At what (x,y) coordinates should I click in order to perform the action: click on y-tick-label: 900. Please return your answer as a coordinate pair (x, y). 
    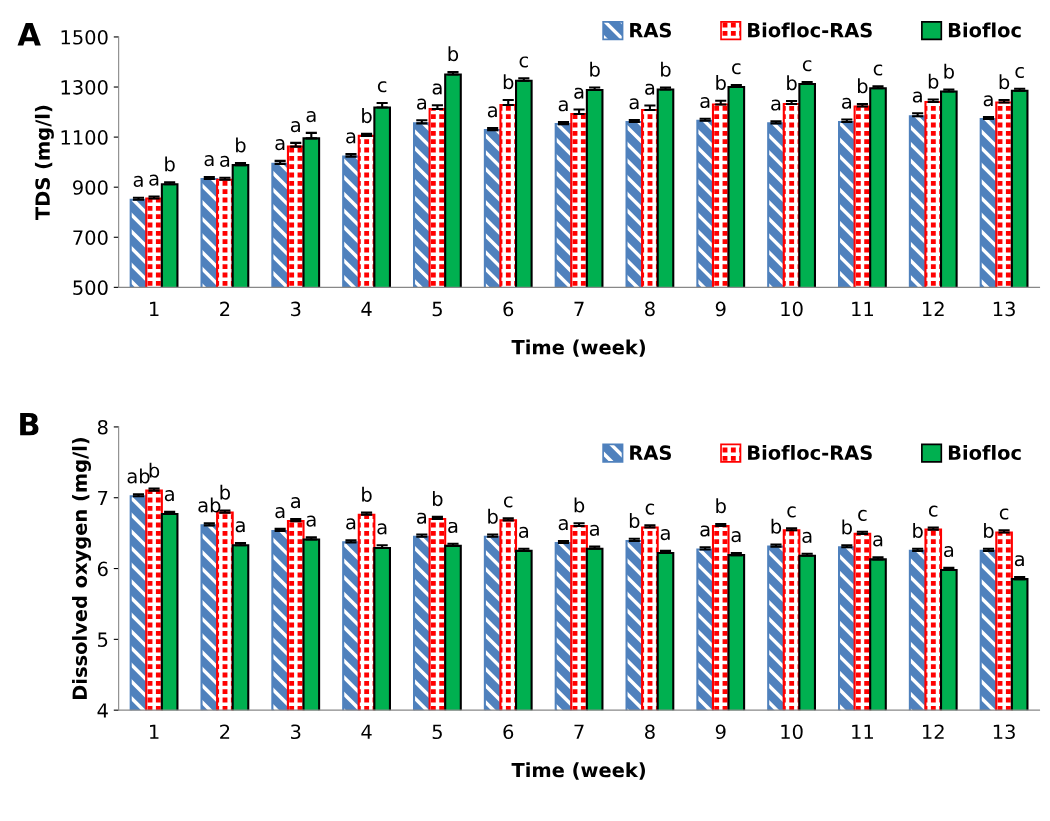
    Looking at the image, I should click on (90, 187).